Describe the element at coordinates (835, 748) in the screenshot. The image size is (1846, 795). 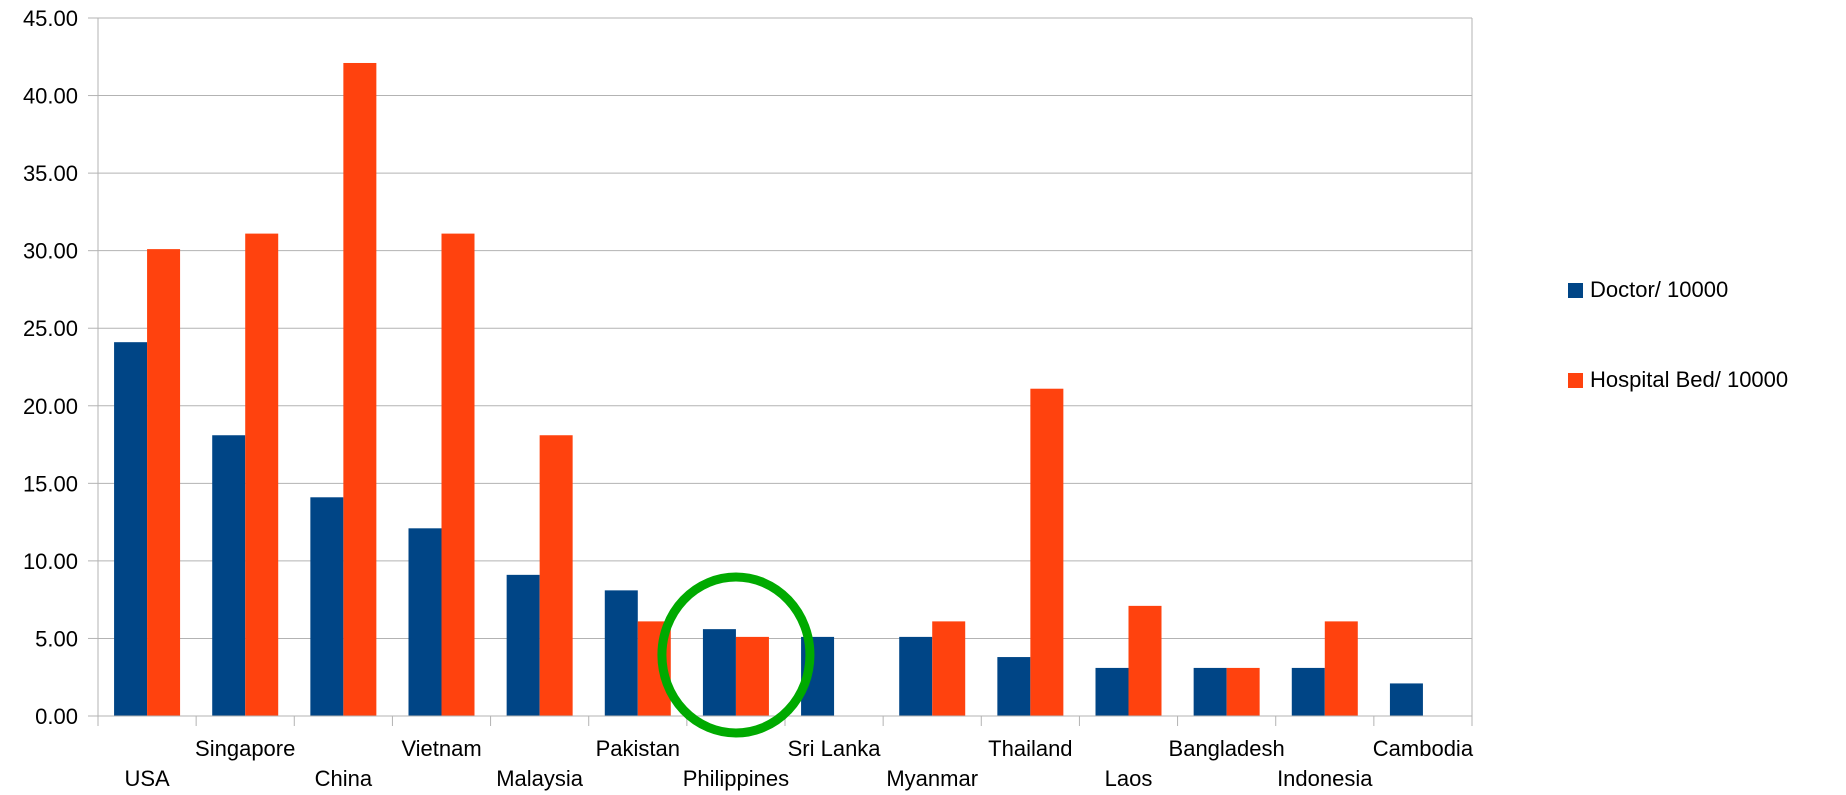
I see `x-tick-label: Sri Lanka` at that location.